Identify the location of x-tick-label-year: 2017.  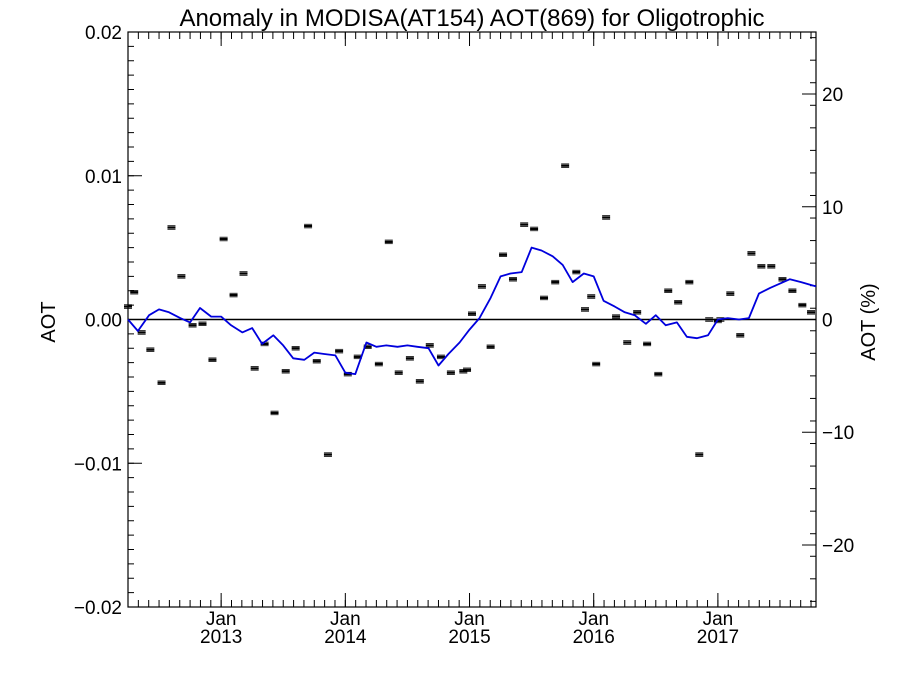
(718, 637).